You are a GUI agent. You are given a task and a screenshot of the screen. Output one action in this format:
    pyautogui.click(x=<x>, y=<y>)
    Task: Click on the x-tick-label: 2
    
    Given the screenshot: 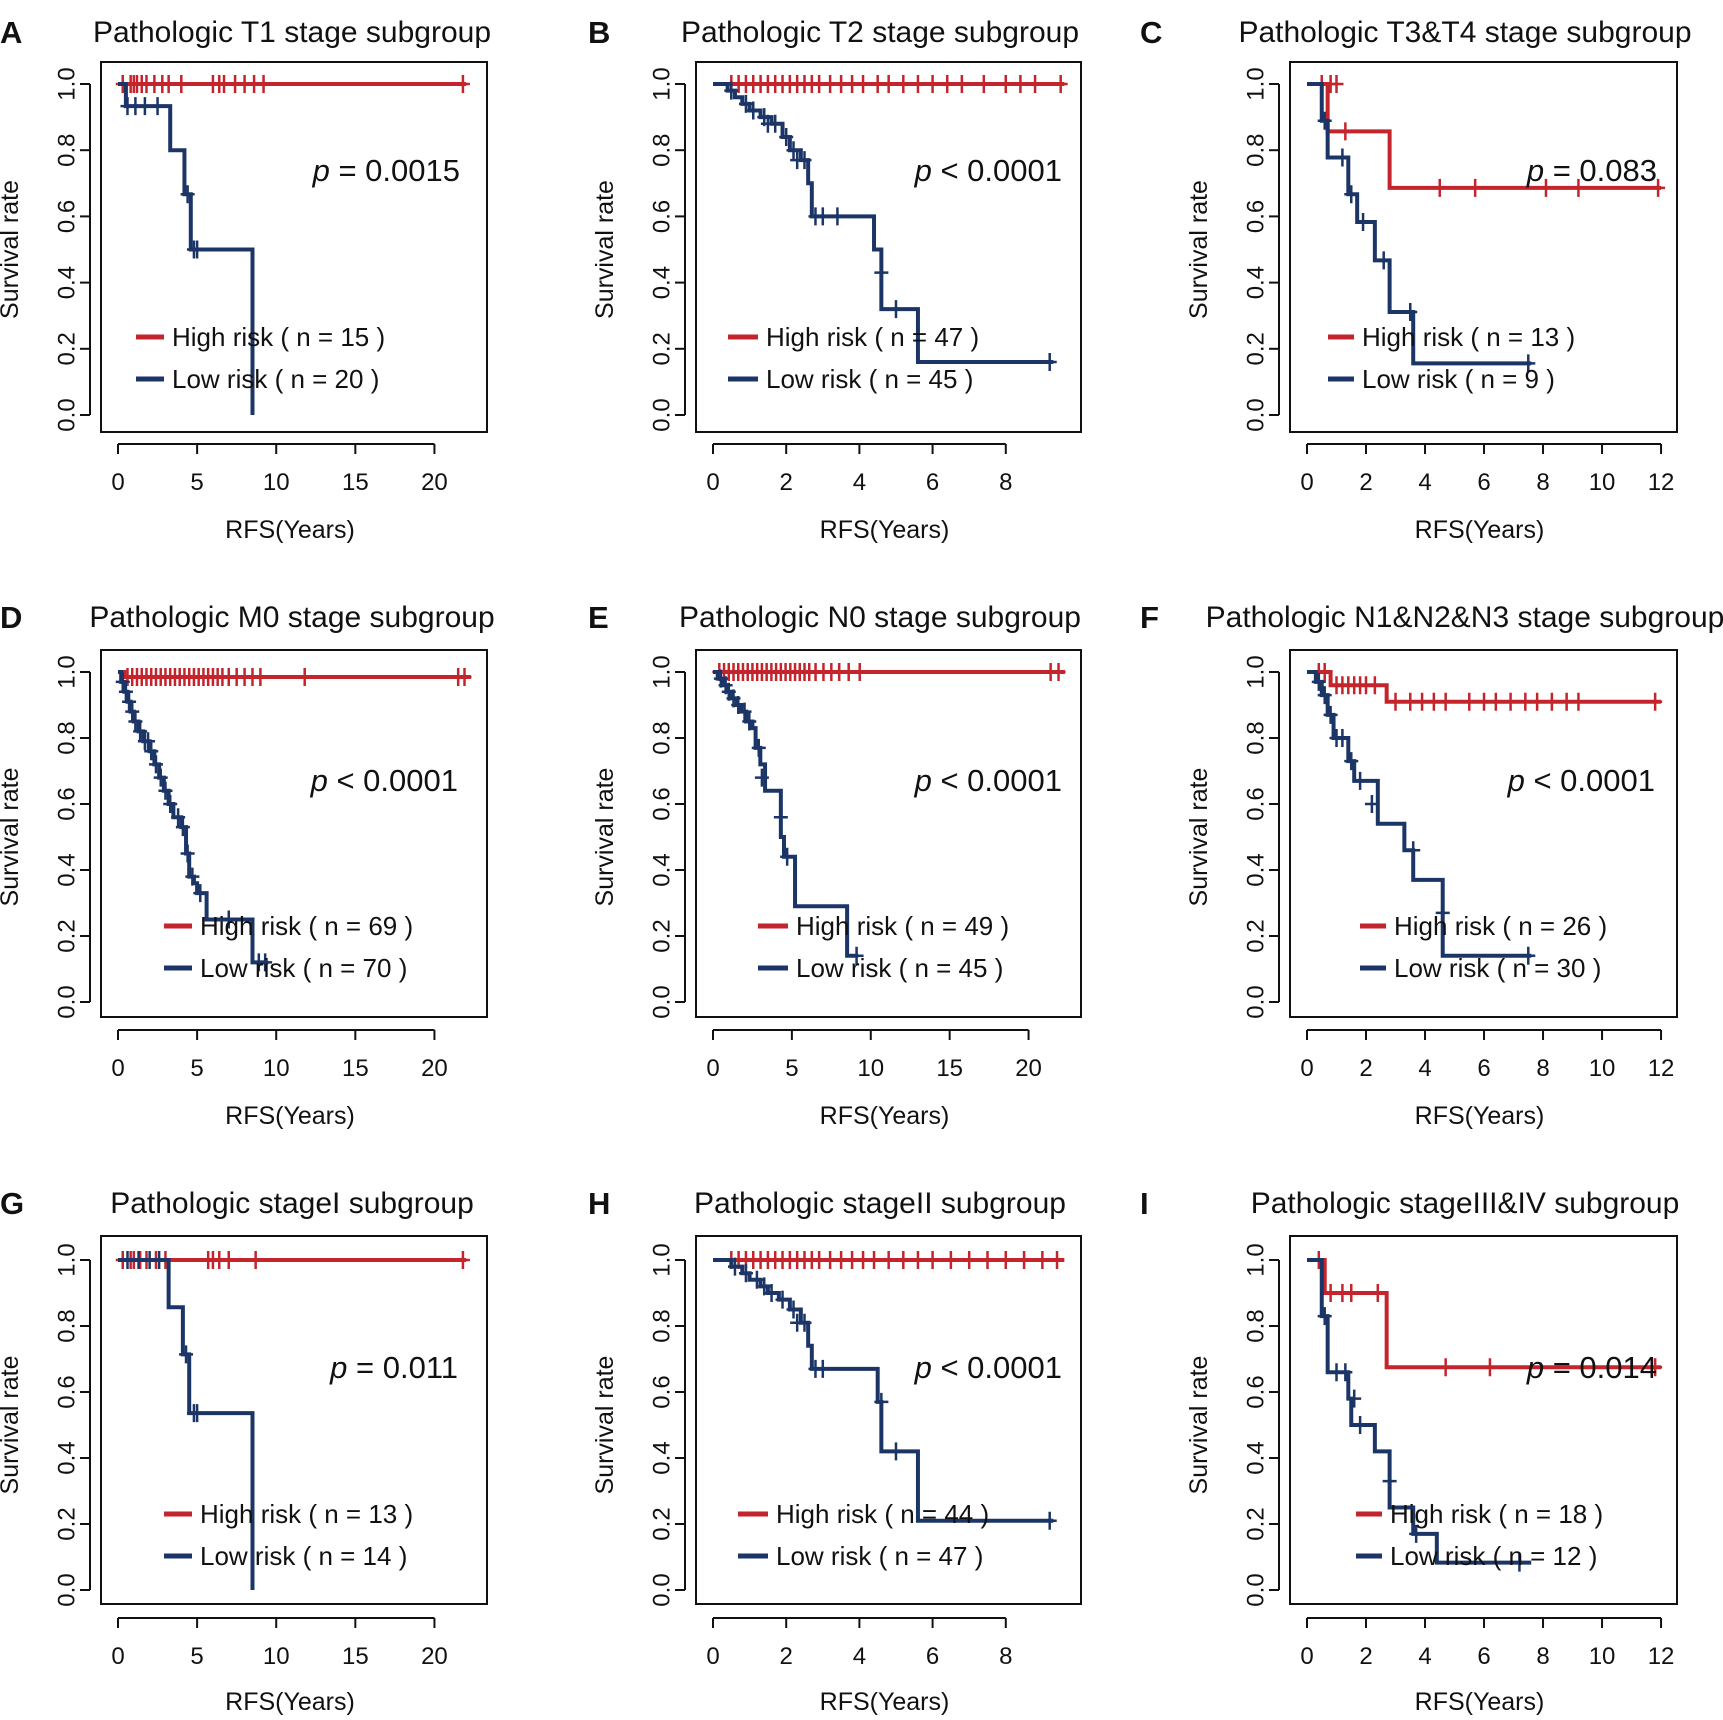 What is the action you would take?
    pyautogui.click(x=1365, y=1068)
    